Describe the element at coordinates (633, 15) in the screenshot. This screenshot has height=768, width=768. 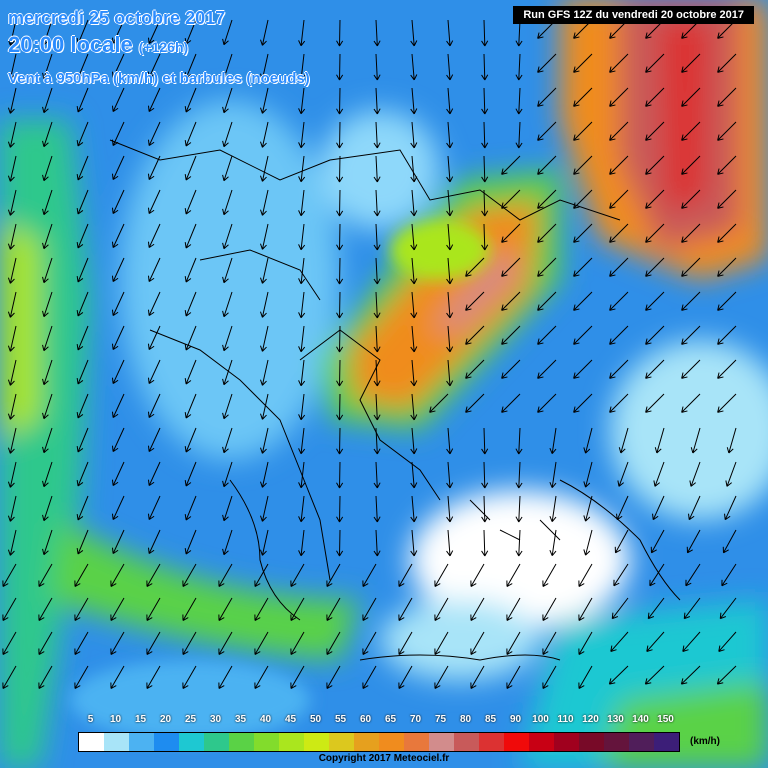
I see `run-banner: Run GFS 12Z du vendredi 20 octobre 2017` at that location.